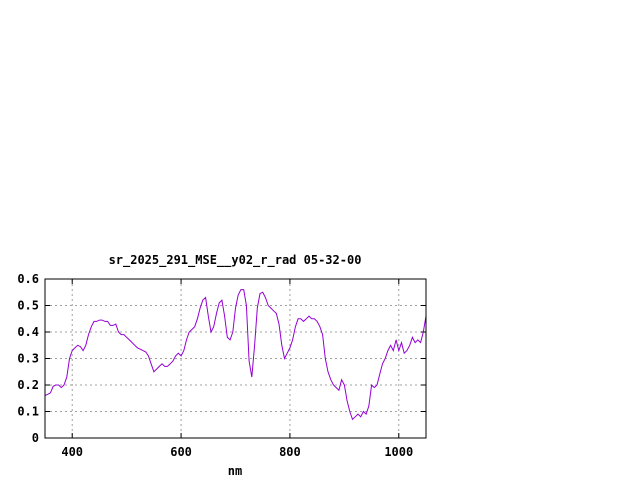  What do you see at coordinates (235, 260) in the screenshot?
I see `chart-title: sr_2025_291_MSE__y02_r_rad 05-32-00` at bounding box center [235, 260].